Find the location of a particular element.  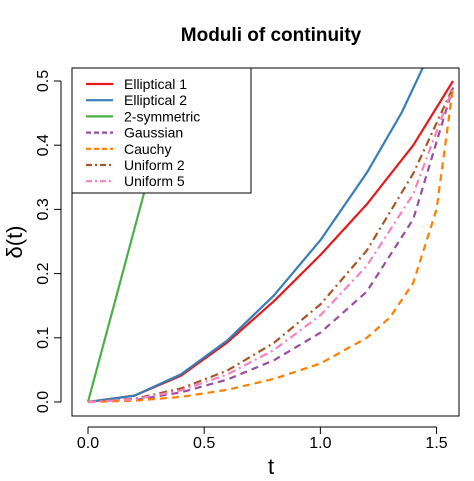

y-tick-label: 0.5 is located at coordinates (43, 81).